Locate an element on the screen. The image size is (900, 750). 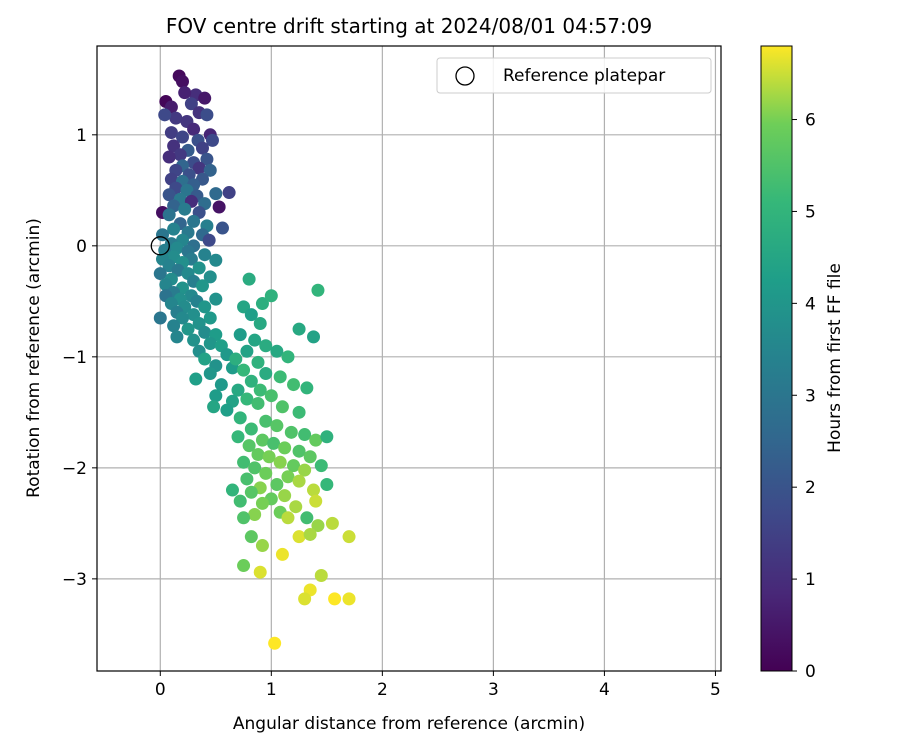
legend: Reference platepar is located at coordinates (574, 75).